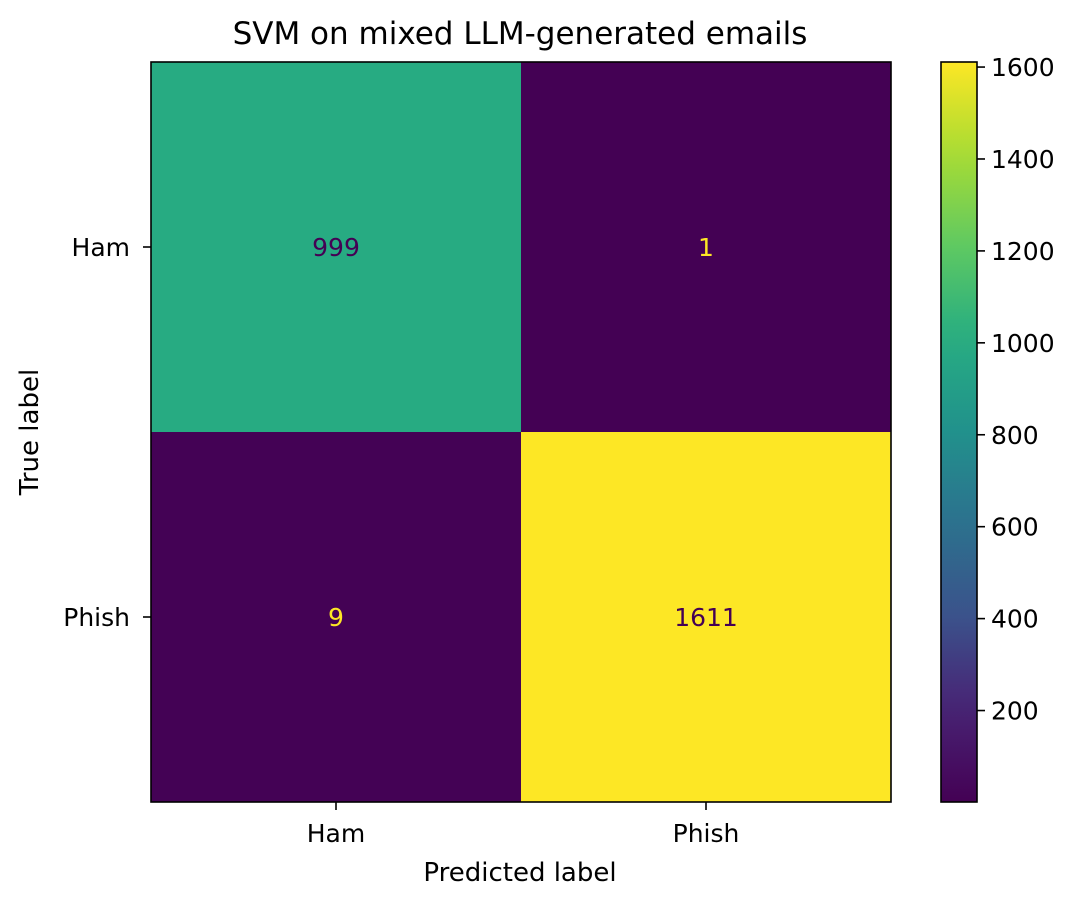 Image resolution: width=1084 pixels, height=904 pixels. Describe the element at coordinates (706, 833) in the screenshot. I see `x-tick-label: Phish` at that location.